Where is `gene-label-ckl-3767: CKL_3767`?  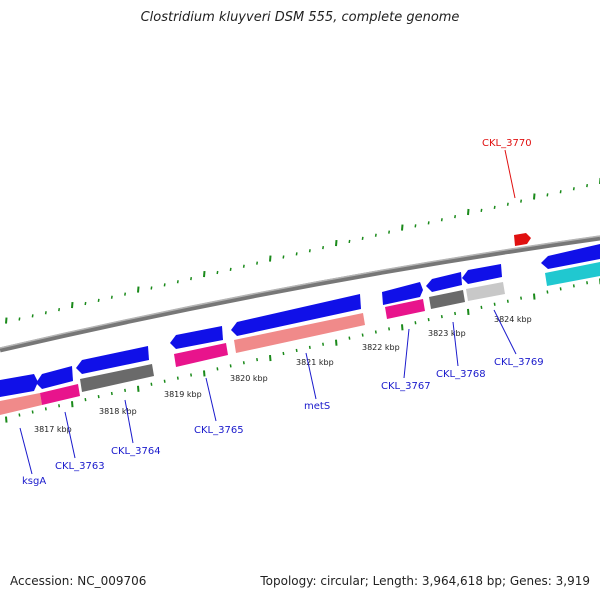
gene-label-ckl-3767: CKL_3767 is located at coordinates (406, 386).